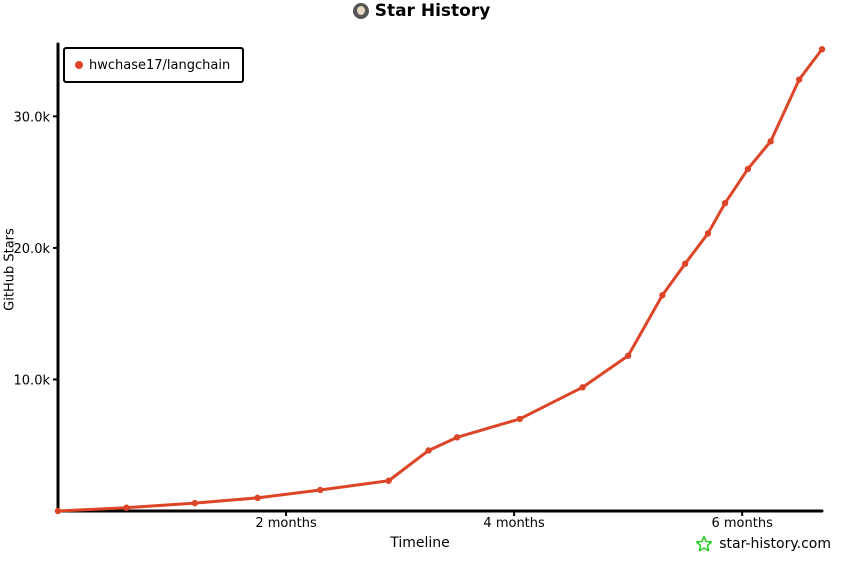 The height and width of the screenshot is (564, 843). I want to click on x-axis-title: Timeline, so click(420, 543).